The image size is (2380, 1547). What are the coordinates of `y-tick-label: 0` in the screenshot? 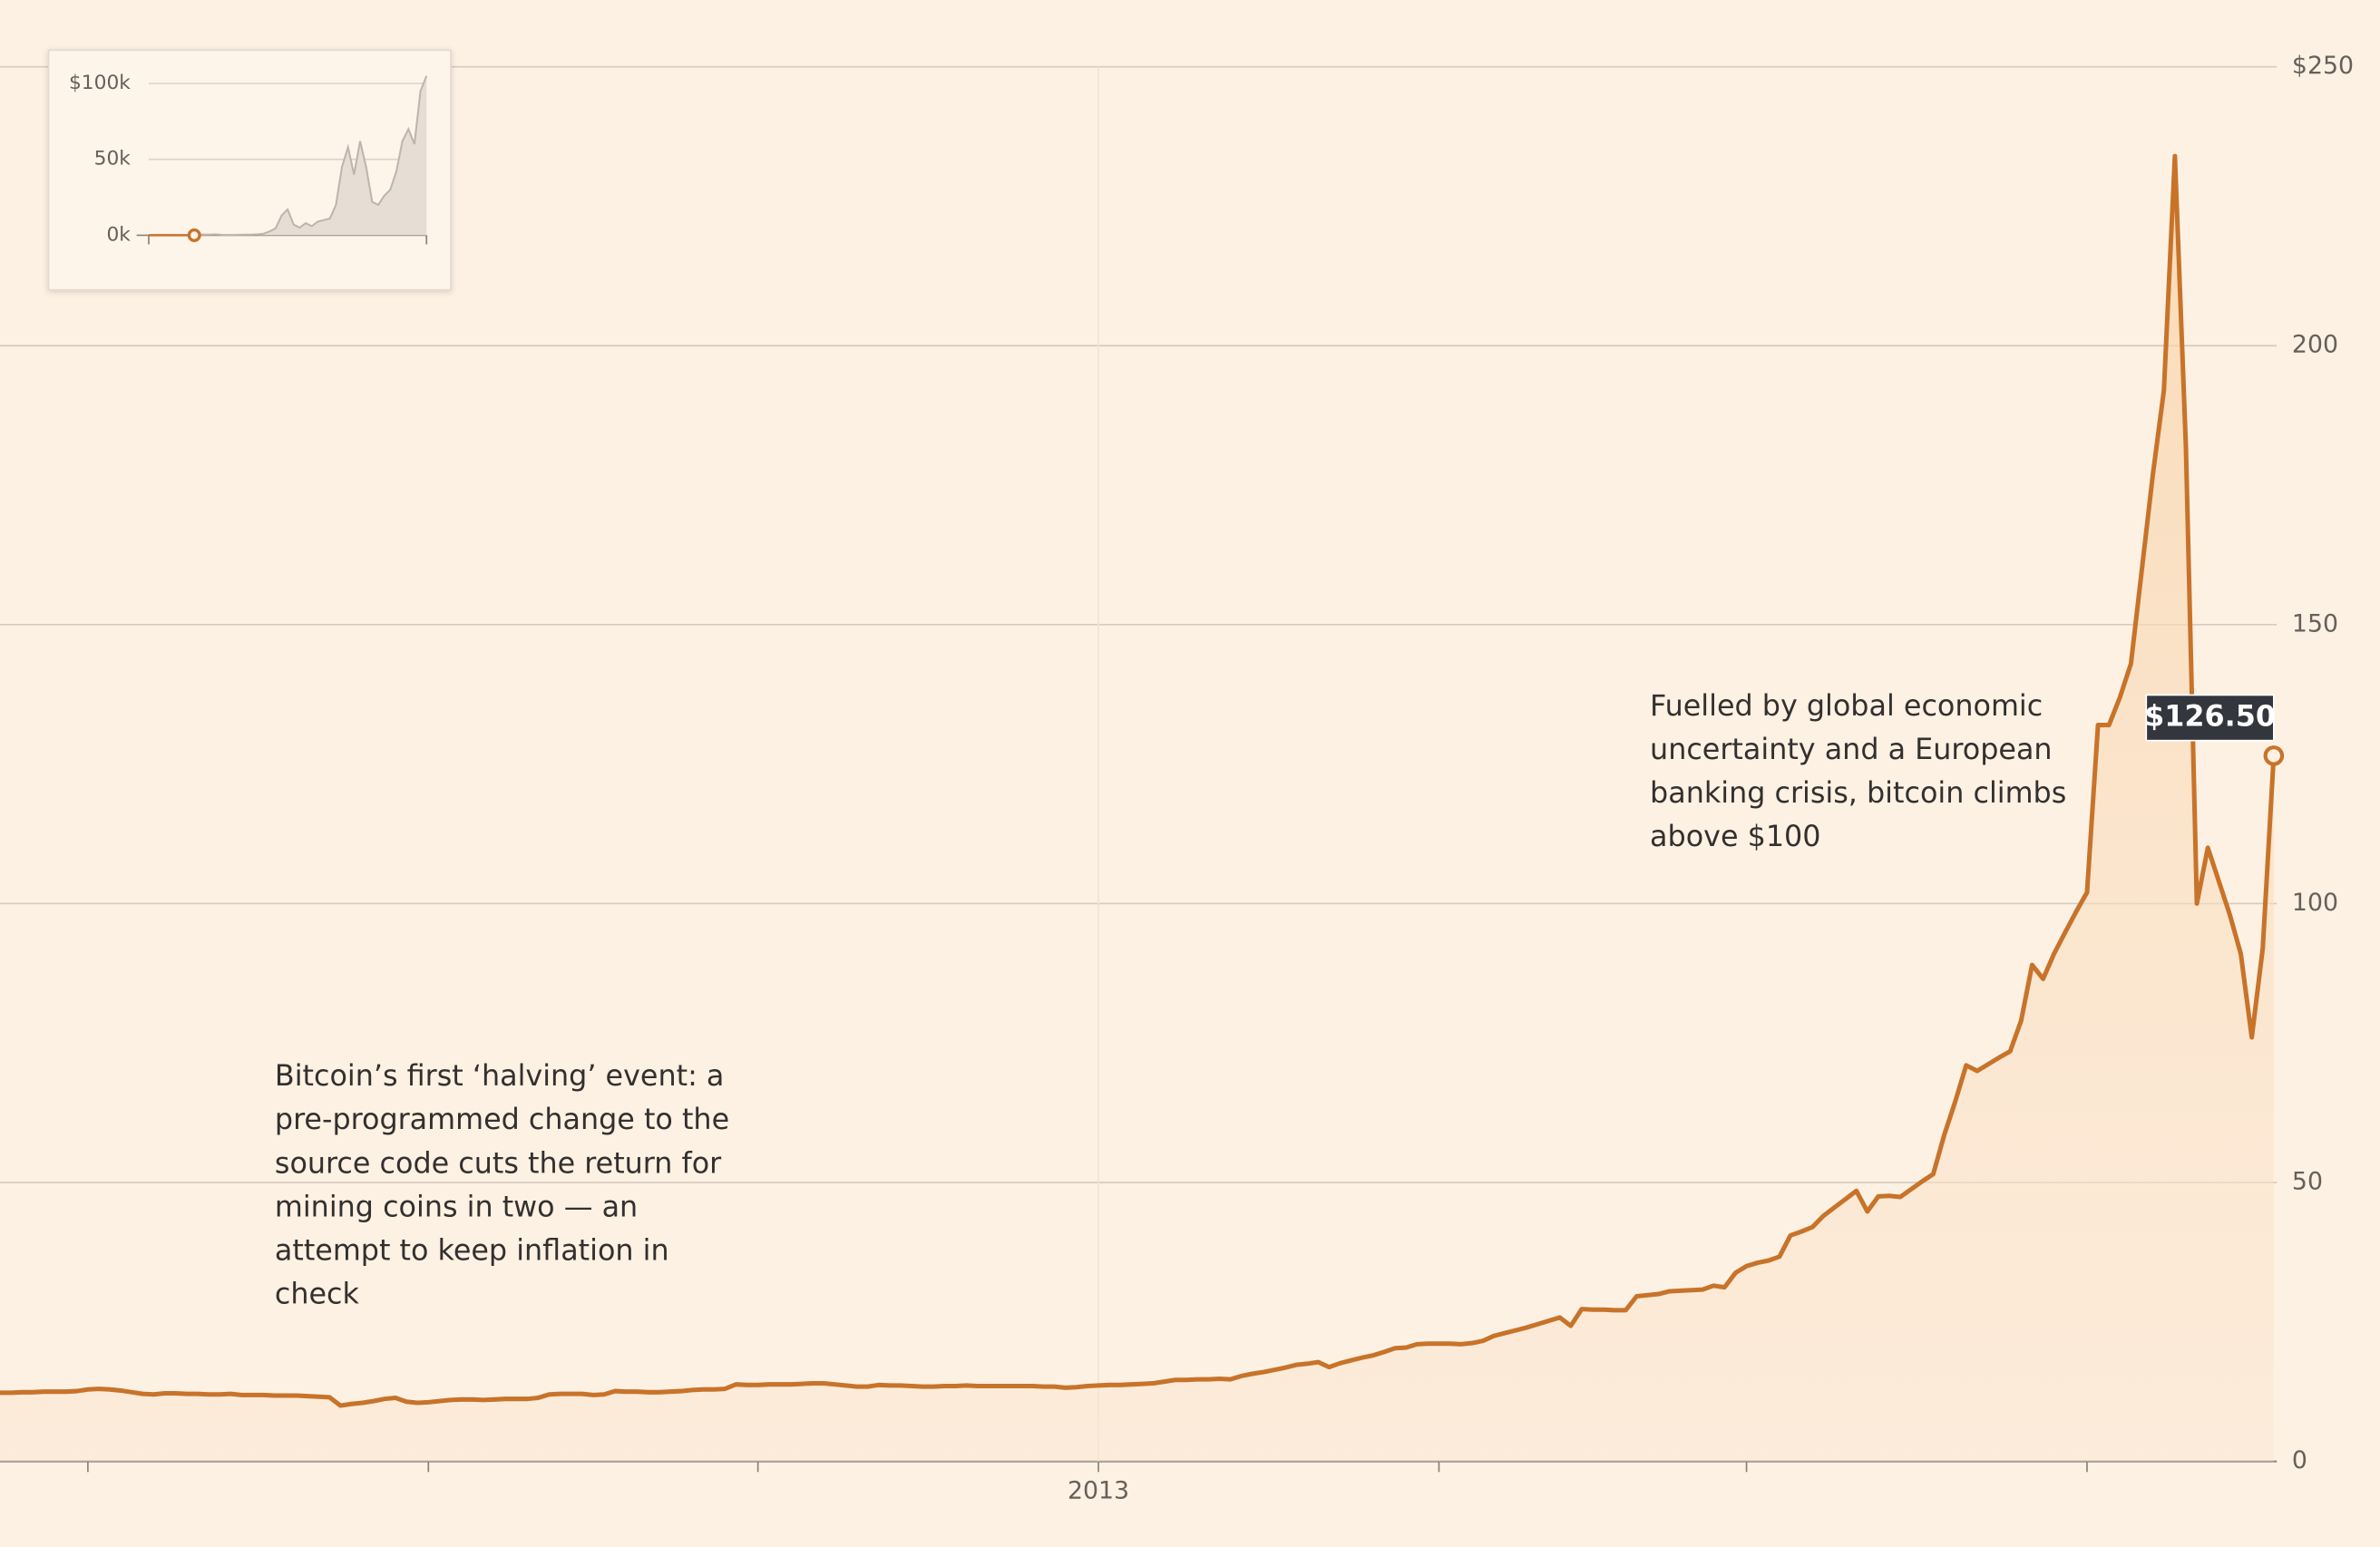 It's located at (2299, 1460).